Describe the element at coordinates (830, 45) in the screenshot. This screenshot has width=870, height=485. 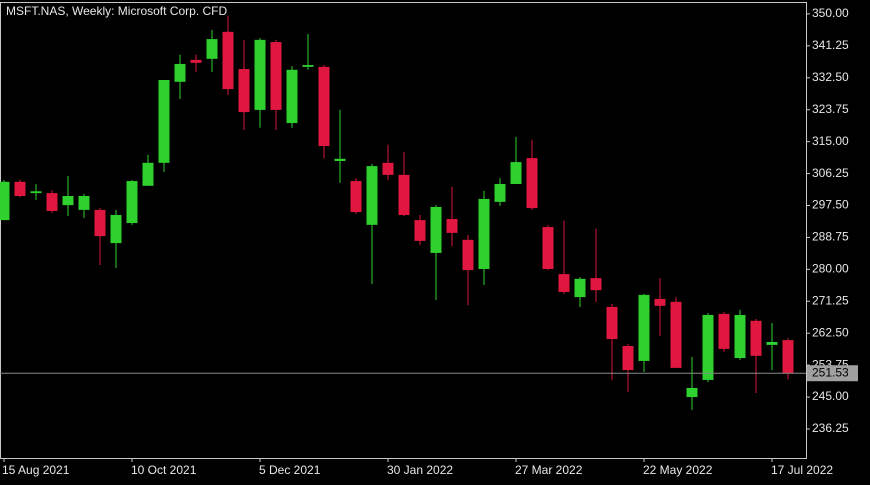
I see `y-tick-label: 341.25` at that location.